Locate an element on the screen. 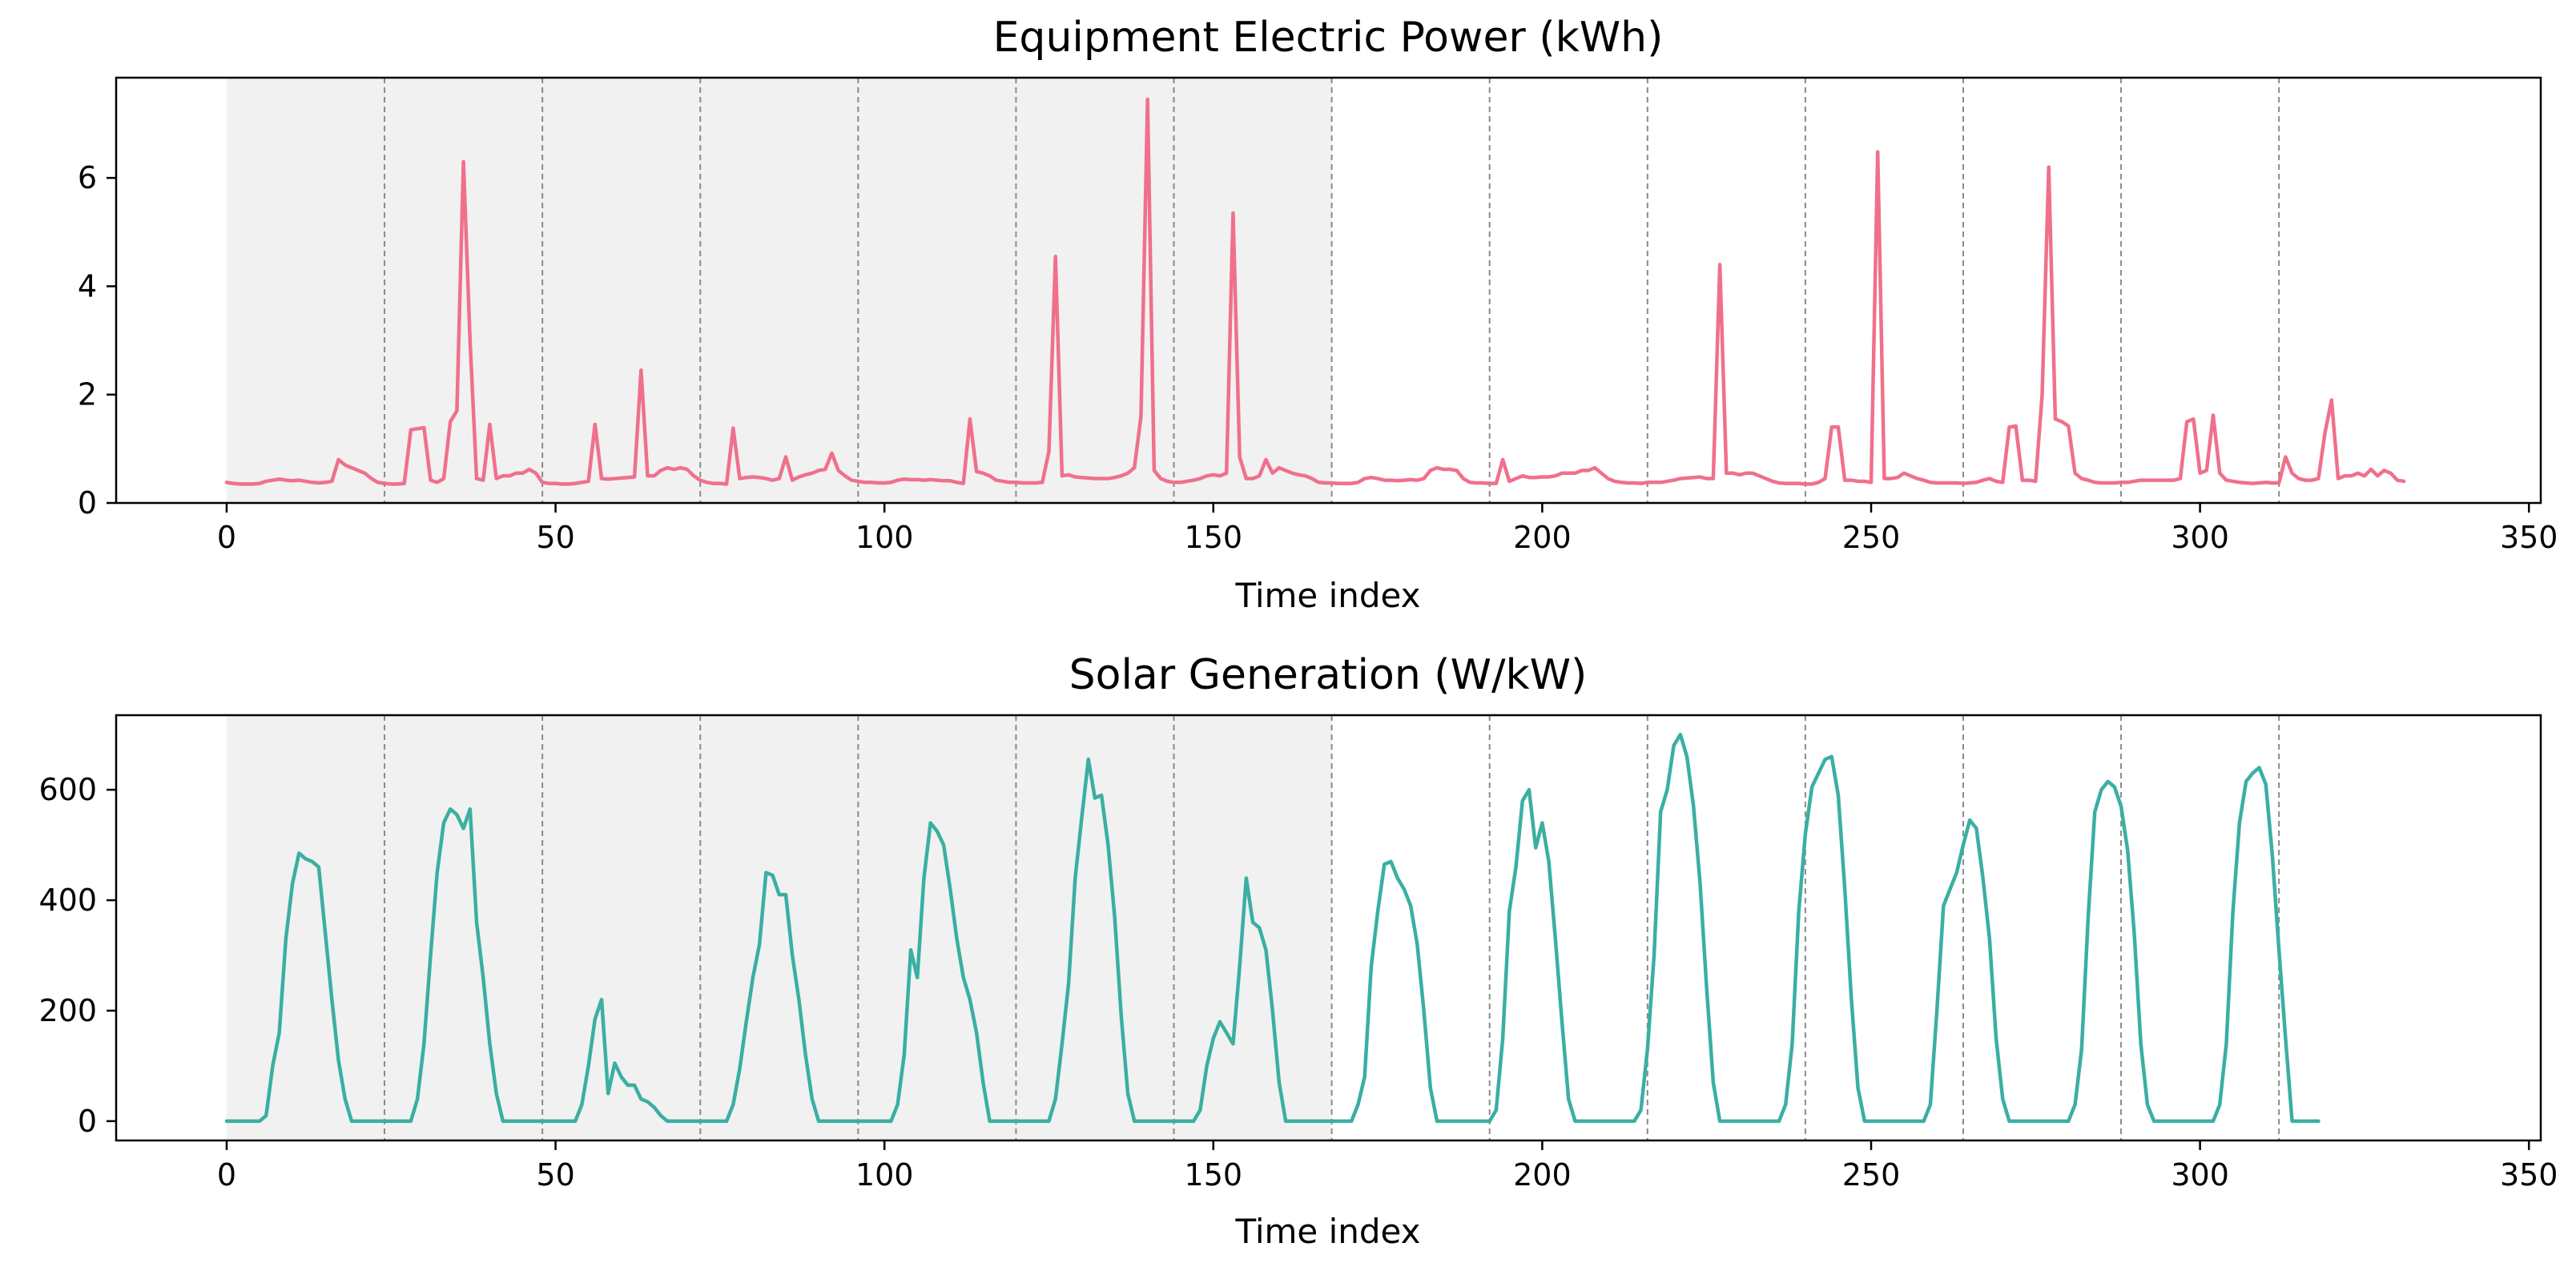 This screenshot has height=1263, width=2576. solar-generation-x-tick-label: 150 is located at coordinates (1214, 1175).